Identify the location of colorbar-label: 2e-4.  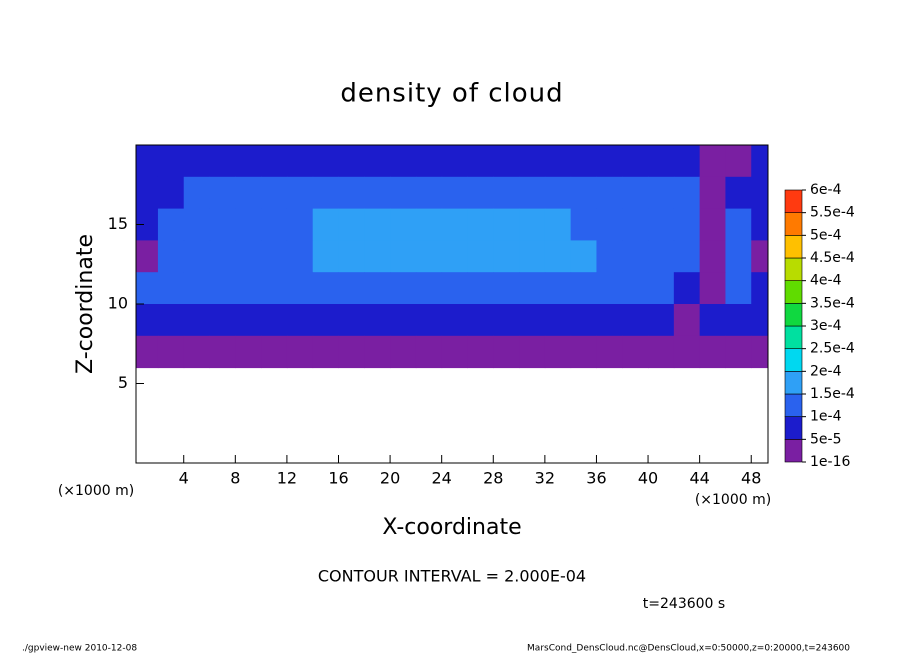
(826, 371).